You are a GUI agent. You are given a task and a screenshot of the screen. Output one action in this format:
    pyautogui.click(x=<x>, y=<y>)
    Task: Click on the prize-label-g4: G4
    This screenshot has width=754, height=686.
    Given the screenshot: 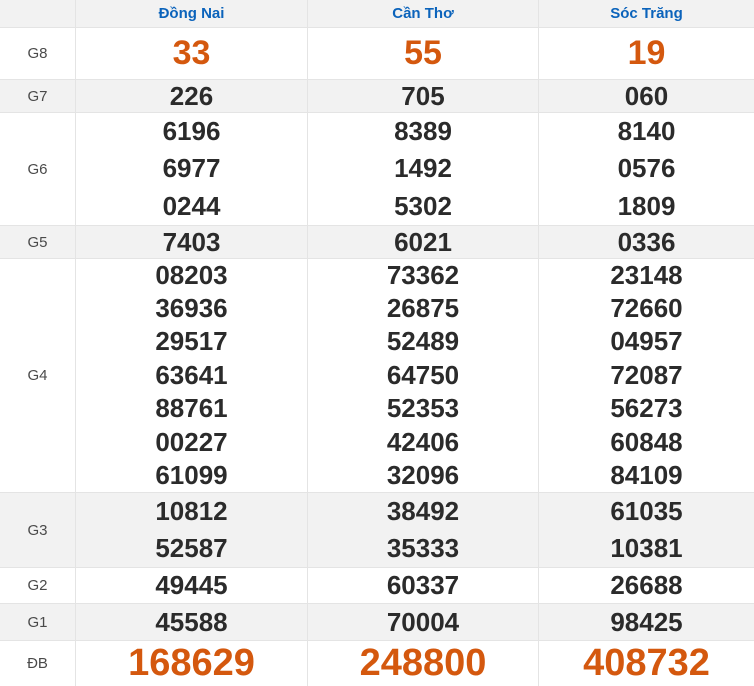 What is the action you would take?
    pyautogui.click(x=37, y=375)
    